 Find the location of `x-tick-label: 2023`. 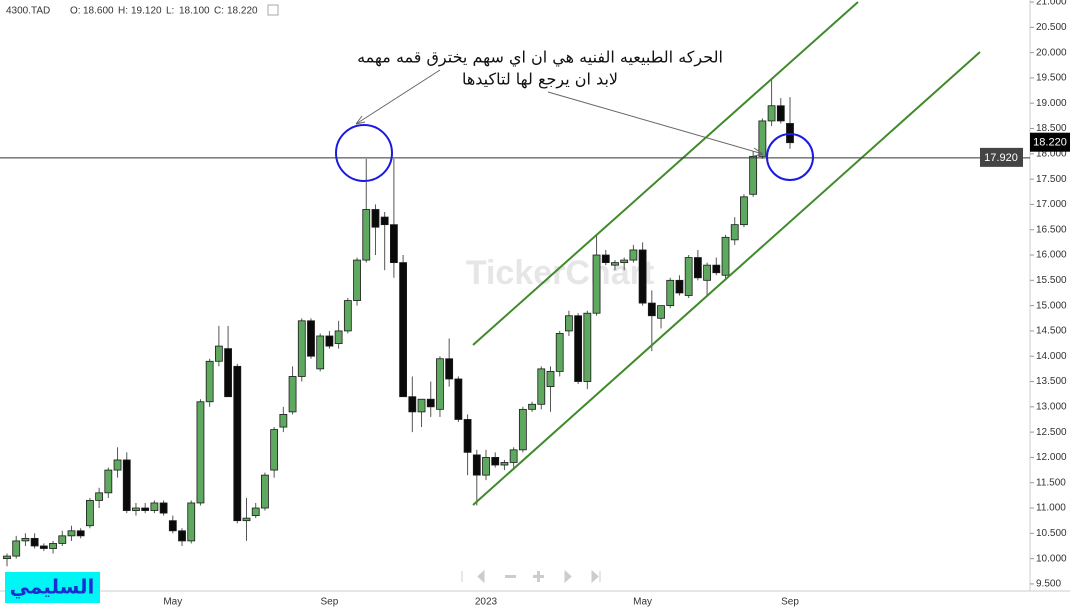

x-tick-label: 2023 is located at coordinates (486, 602).